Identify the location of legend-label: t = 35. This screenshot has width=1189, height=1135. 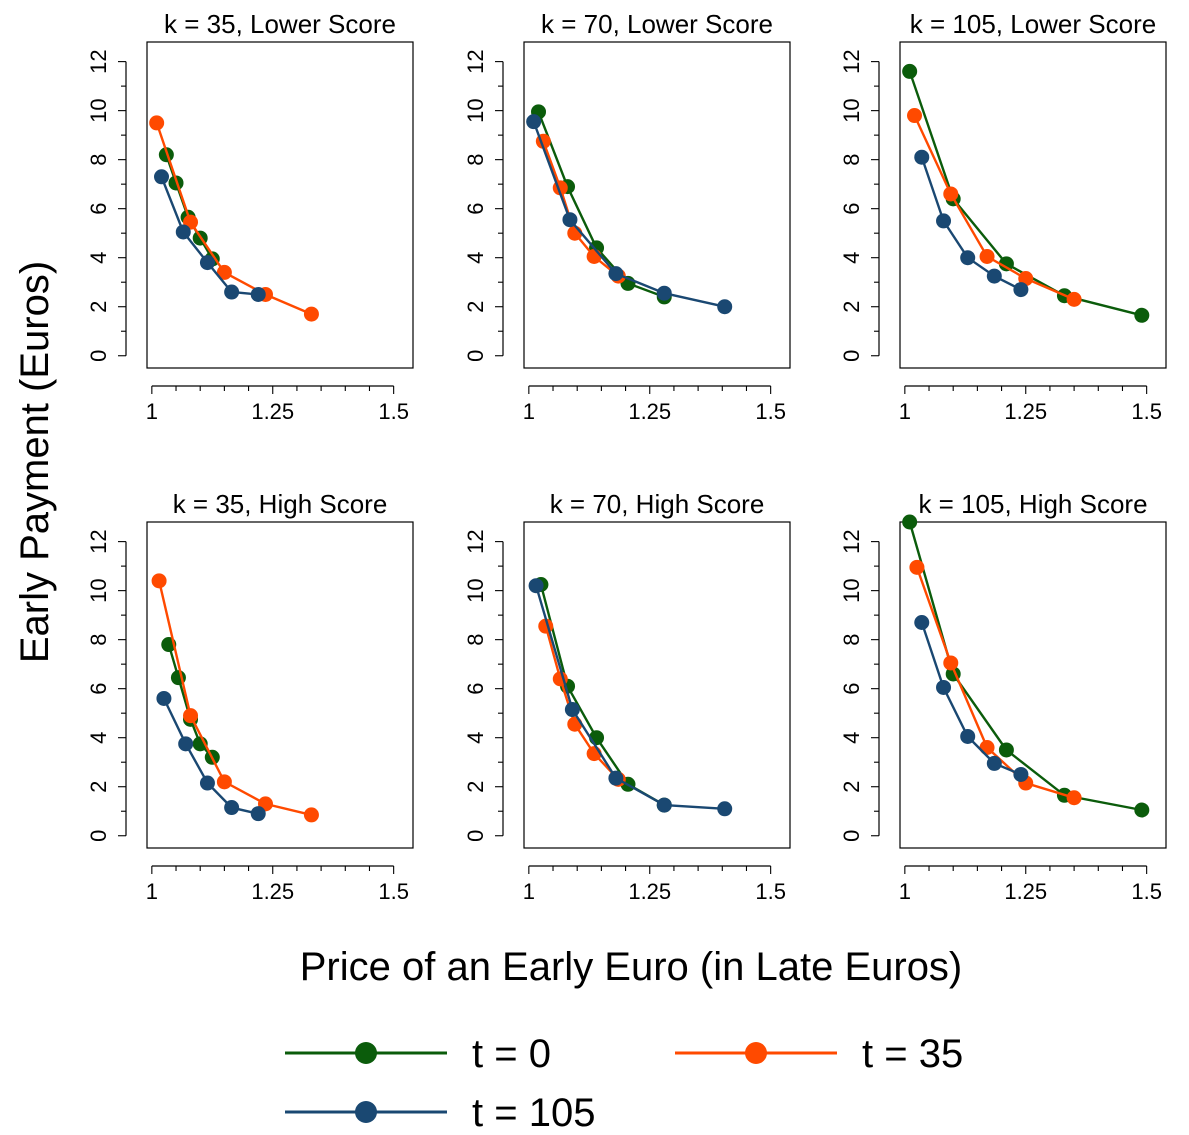
(912, 1054).